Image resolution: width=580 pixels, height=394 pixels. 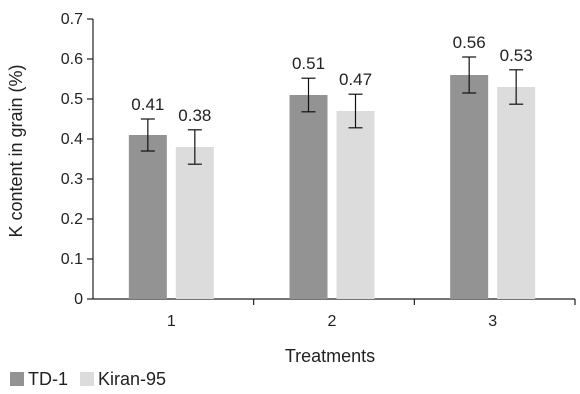 I want to click on data-label: 0.56, so click(x=469, y=42).